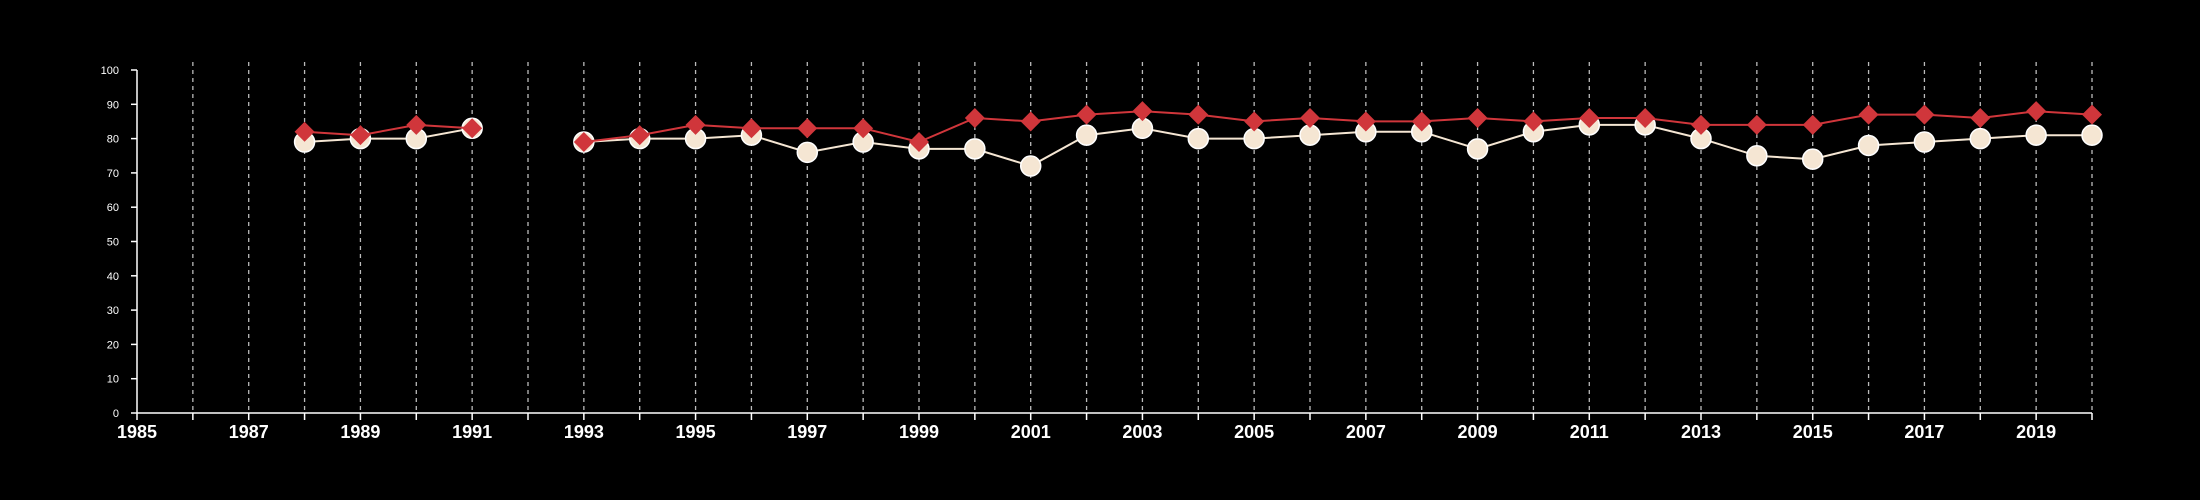  What do you see at coordinates (304, 131) in the screenshot?
I see `point-diamond-1988` at bounding box center [304, 131].